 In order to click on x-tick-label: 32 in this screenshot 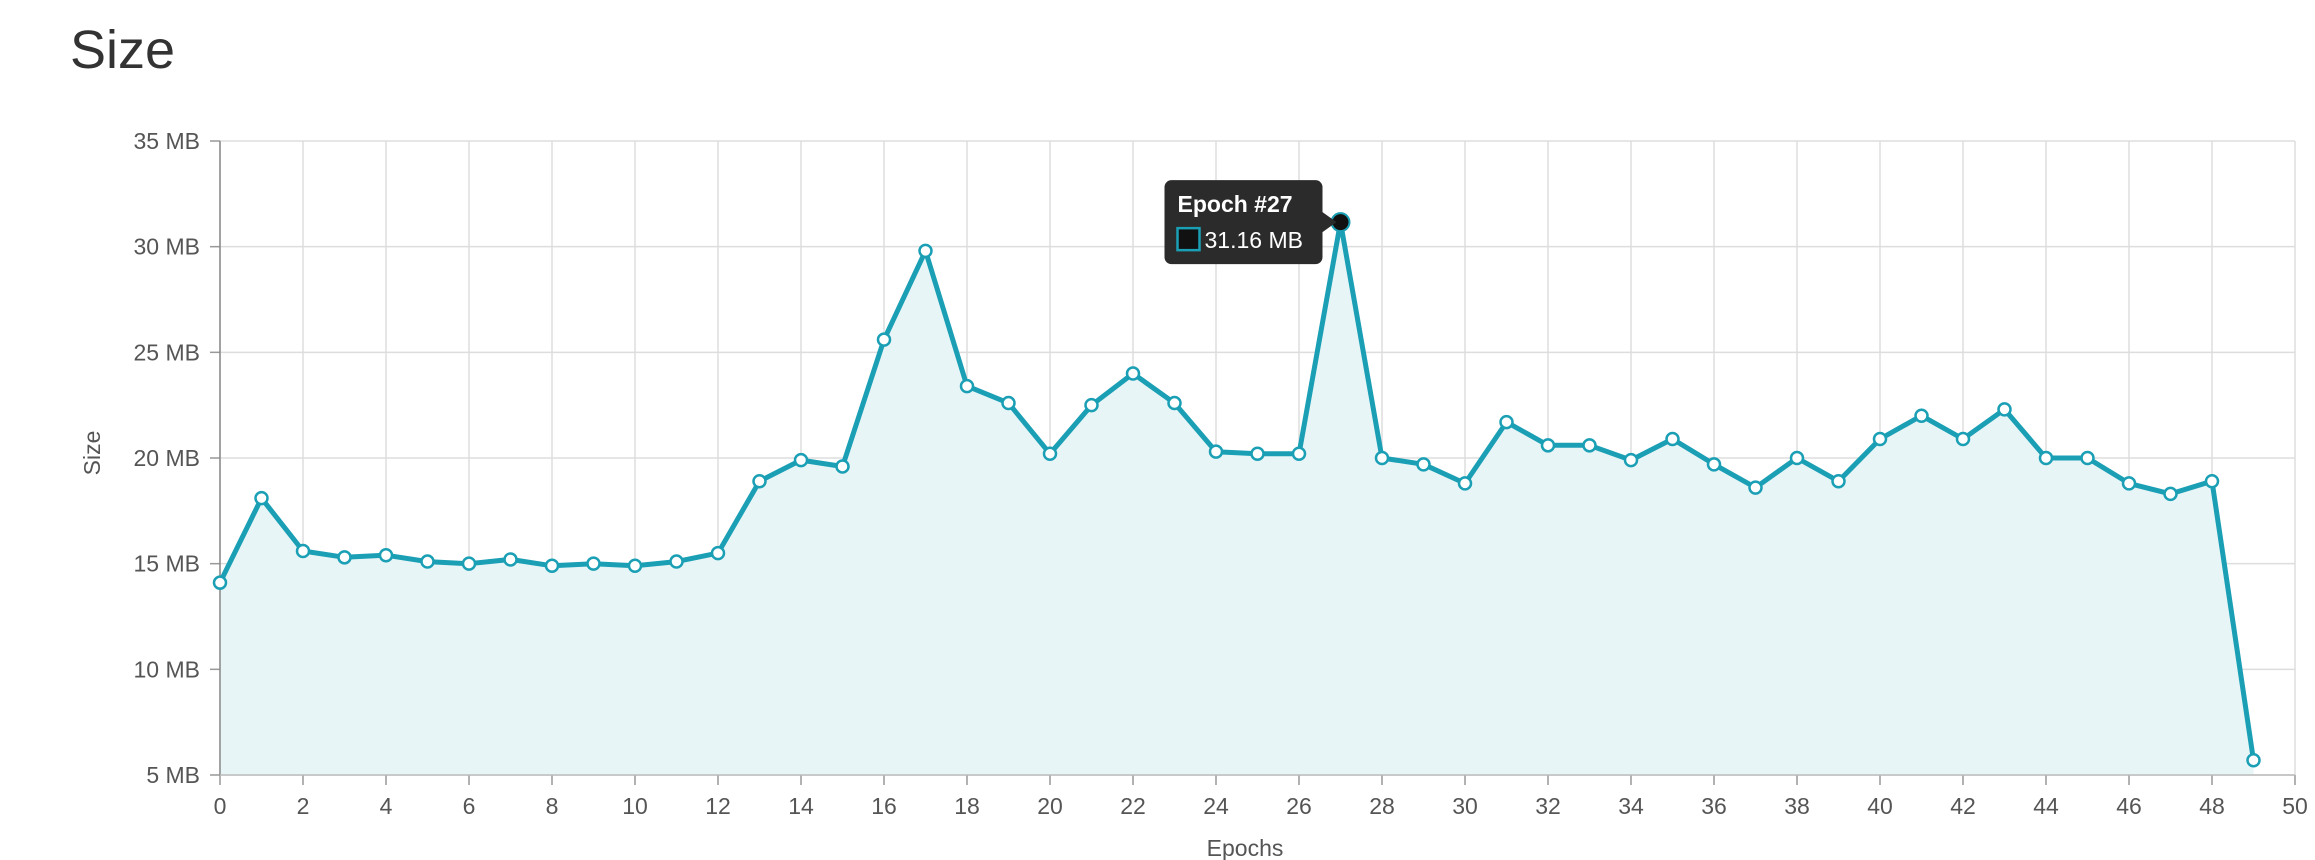, I will do `click(1548, 806)`.